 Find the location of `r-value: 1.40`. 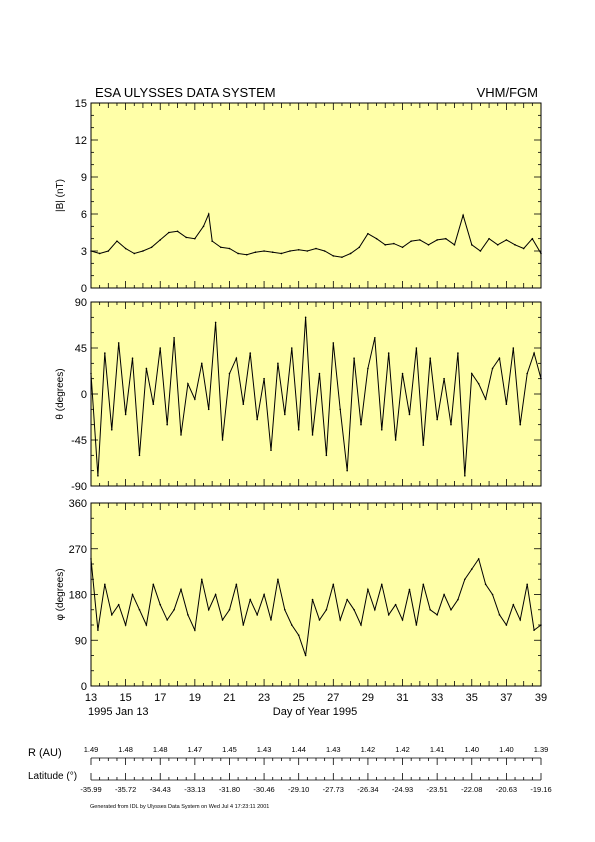

r-value: 1.40 is located at coordinates (506, 749).